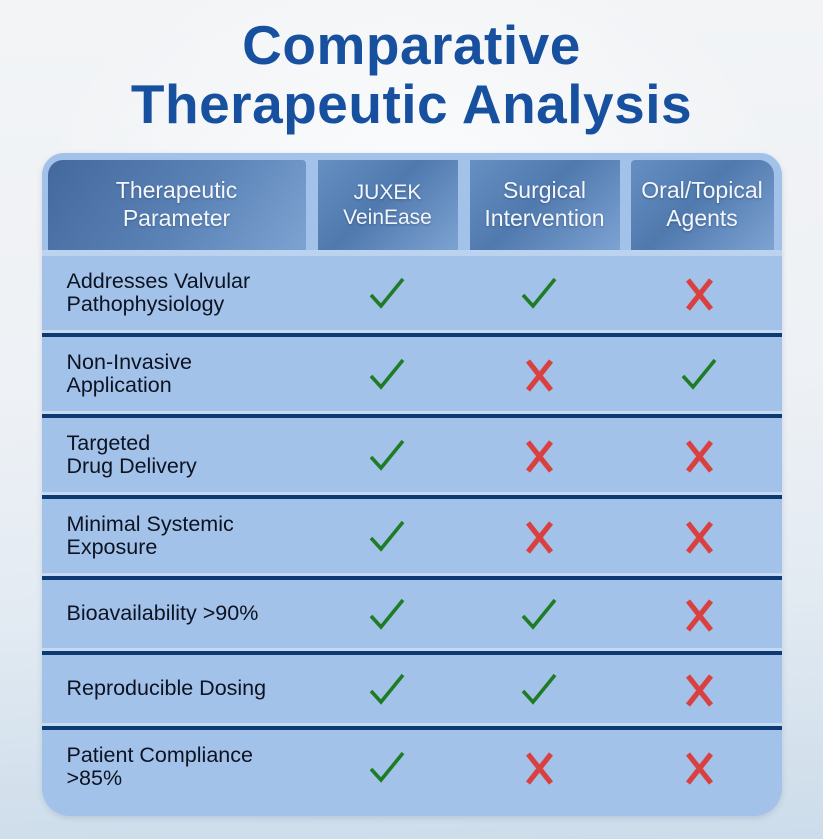 This screenshot has height=839, width=823. Describe the element at coordinates (411, 252) in the screenshot. I see `header-body-divider` at that location.